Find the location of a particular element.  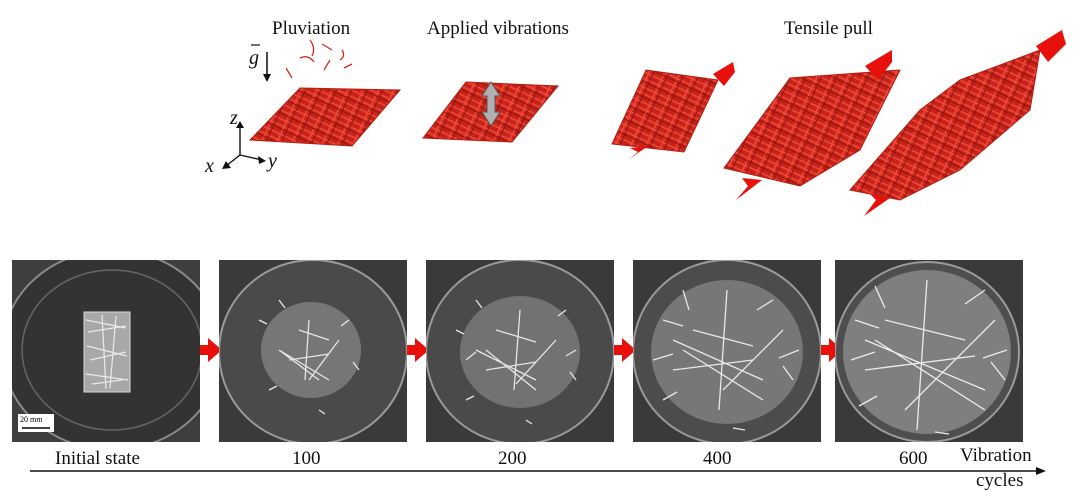

timeline-label-200: 200 is located at coordinates (512, 458).